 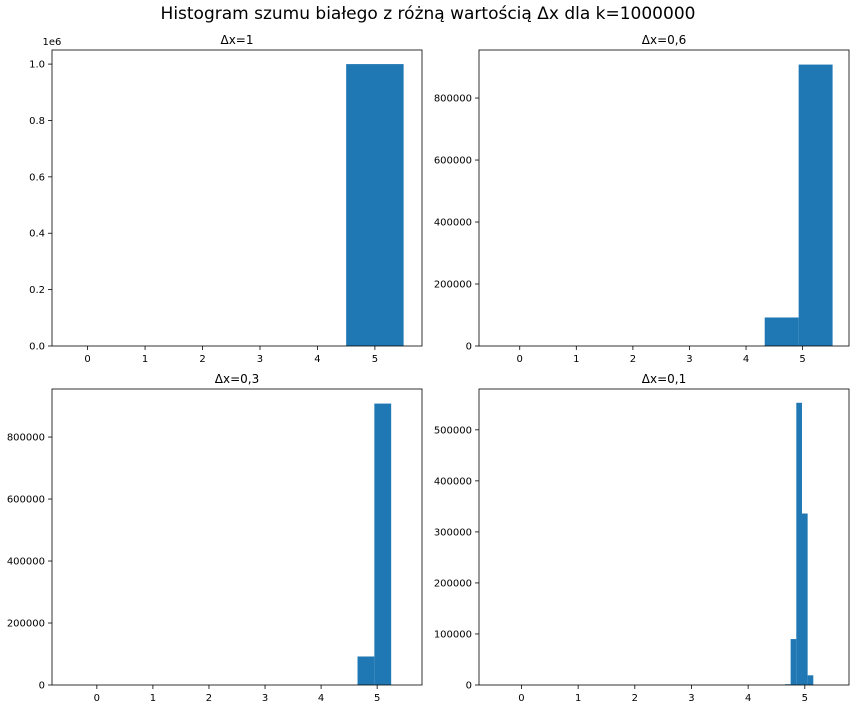 What do you see at coordinates (37, 177) in the screenshot?
I see `y-tick-label: 0.6` at bounding box center [37, 177].